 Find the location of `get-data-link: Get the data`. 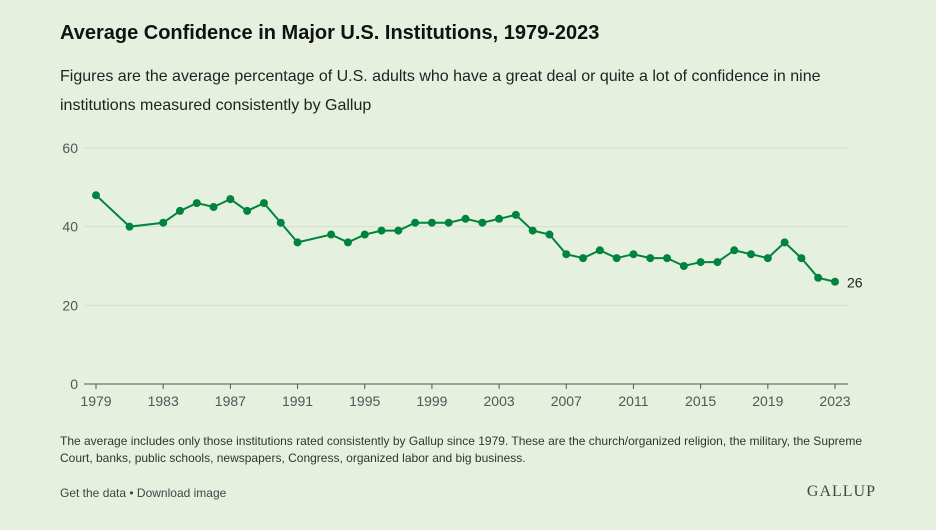

get-data-link: Get the data is located at coordinates (93, 493).